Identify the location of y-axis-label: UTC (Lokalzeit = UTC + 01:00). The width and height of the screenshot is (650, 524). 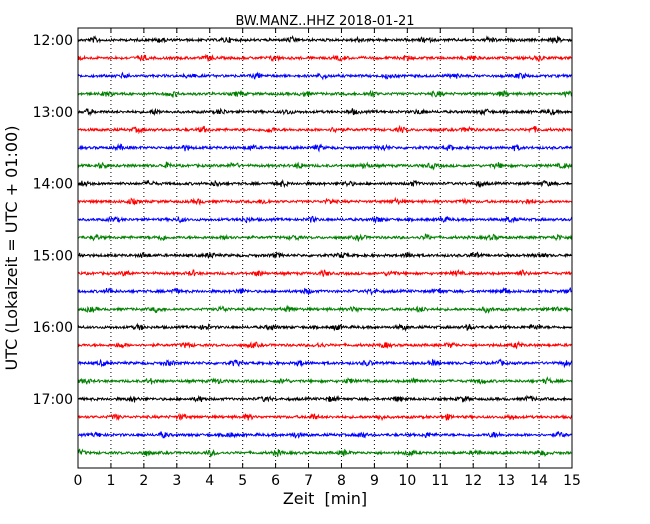
(11, 248).